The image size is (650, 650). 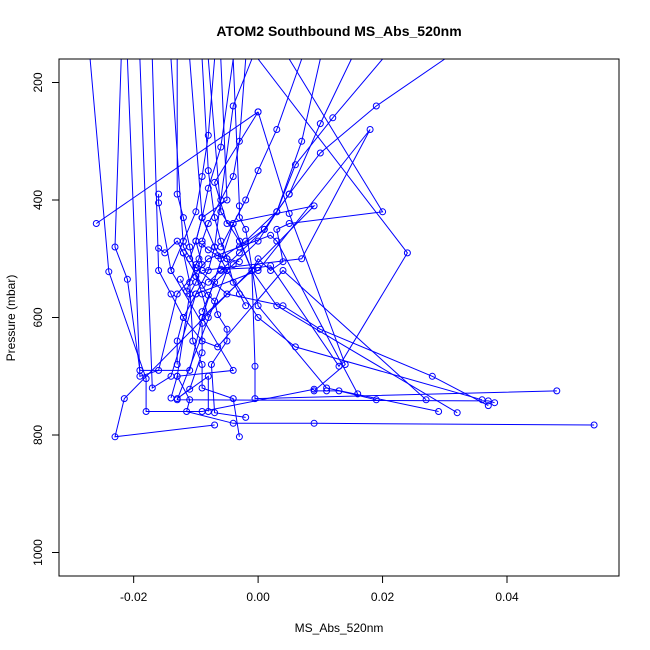 What do you see at coordinates (38, 200) in the screenshot?
I see `y-tick-label: 400` at bounding box center [38, 200].